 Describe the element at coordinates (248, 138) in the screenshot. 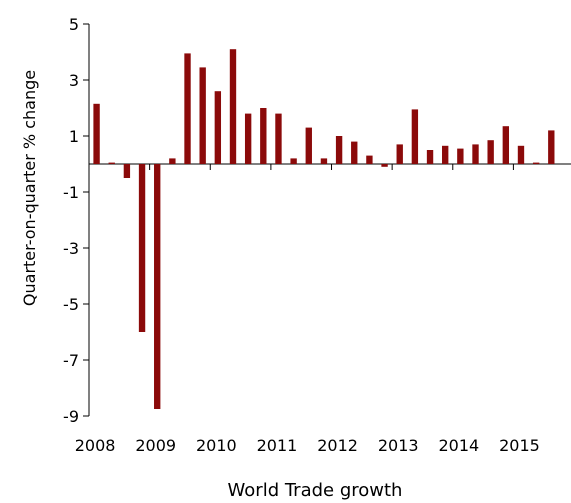

I see `bar-2010Q3` at that location.